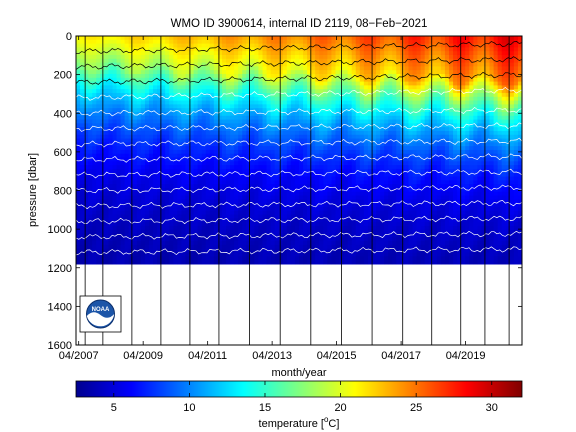  What do you see at coordinates (298, 373) in the screenshot?
I see `x-axis-label: month/year` at bounding box center [298, 373].